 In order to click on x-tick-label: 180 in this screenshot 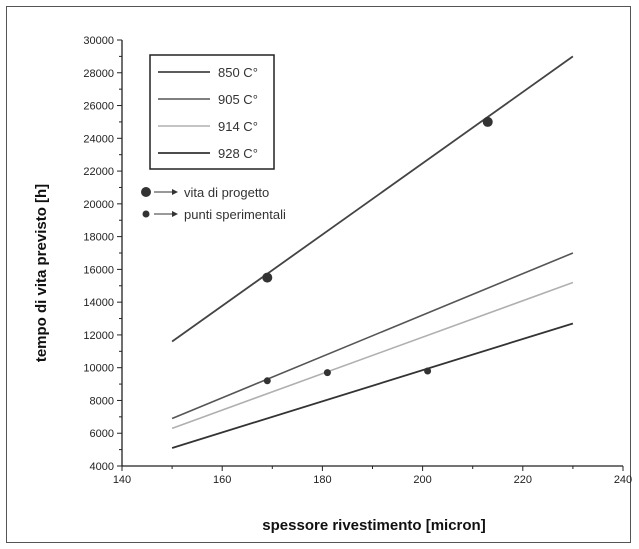, I will do `click(322, 480)`.